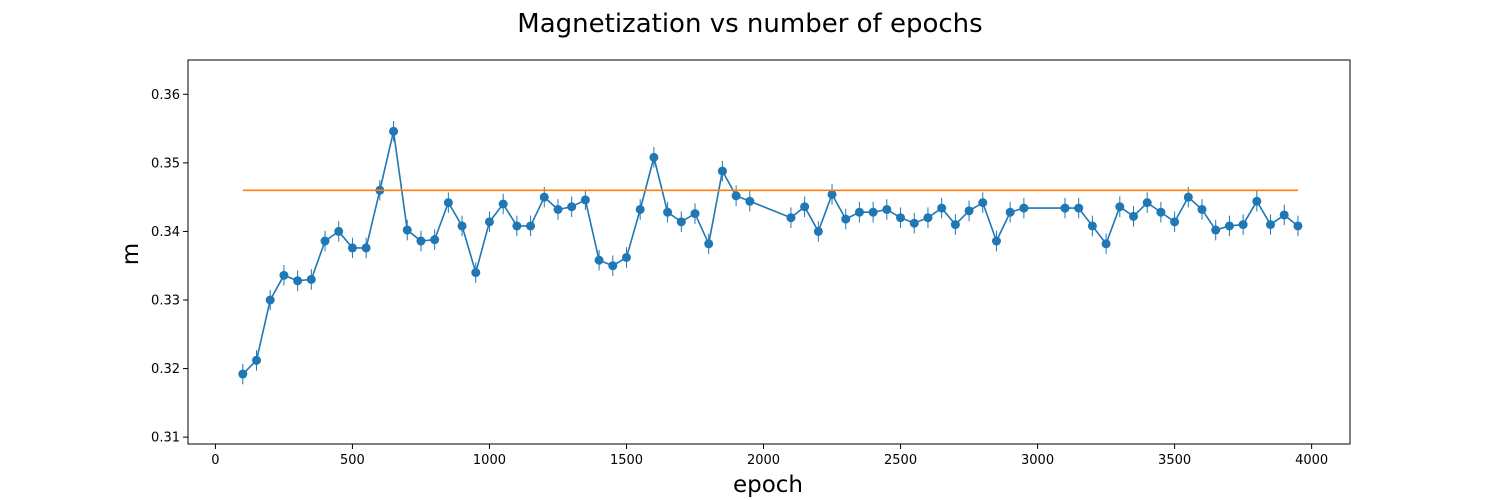 The image size is (1500, 500). Describe the element at coordinates (749, 24) in the screenshot. I see `chart-title: Magnetization vs number of epochs` at that location.